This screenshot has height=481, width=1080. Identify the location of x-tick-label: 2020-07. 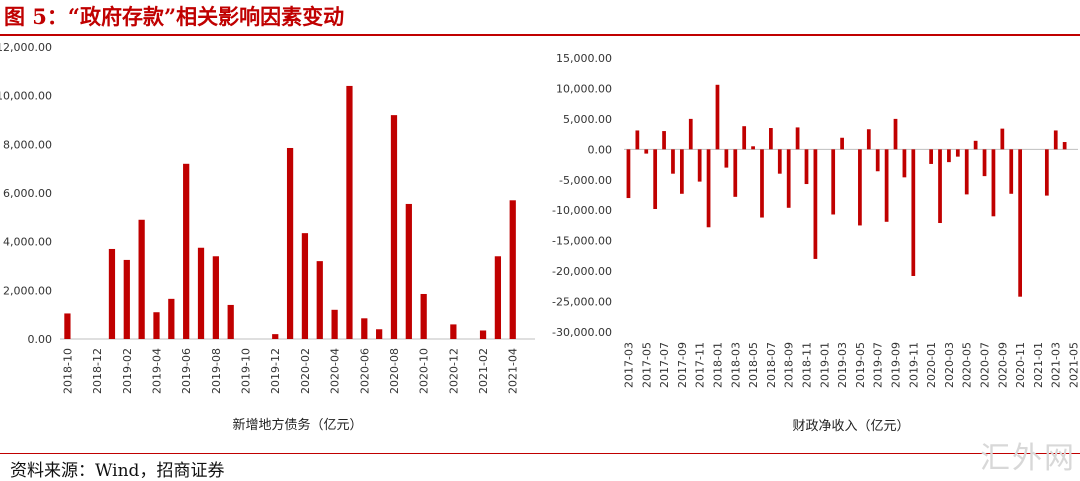
(985, 365).